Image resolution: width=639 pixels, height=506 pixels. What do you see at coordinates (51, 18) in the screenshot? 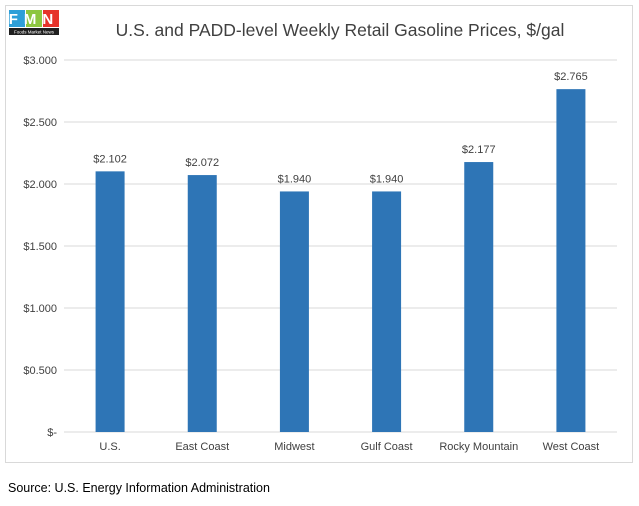
I see `logo-block-n` at bounding box center [51, 18].